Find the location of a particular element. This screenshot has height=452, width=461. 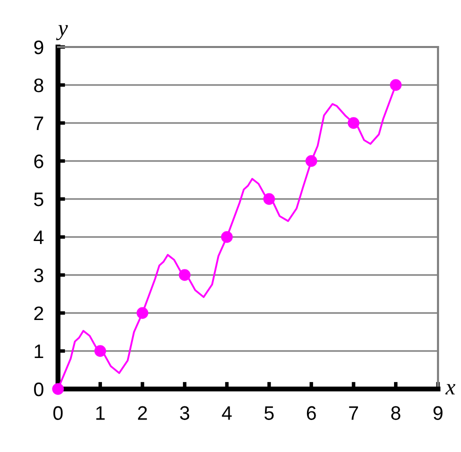

y-tick-label: 0 is located at coordinates (39, 389).